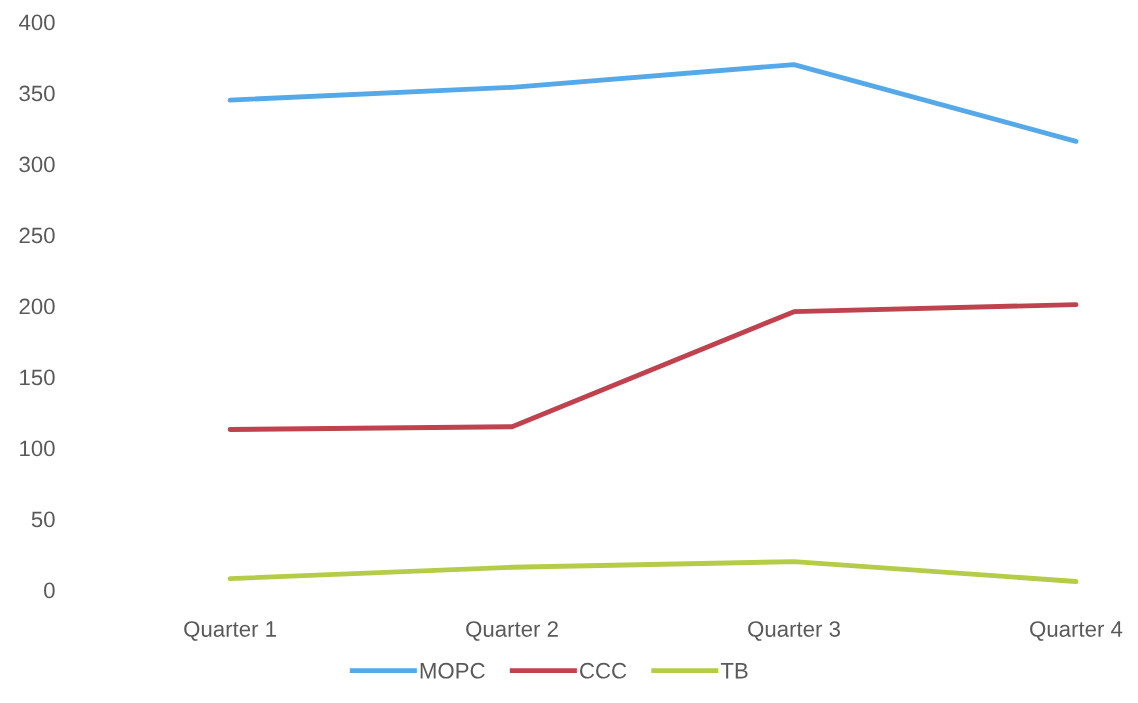  Describe the element at coordinates (37, 377) in the screenshot. I see `y-tick-label: 150` at that location.